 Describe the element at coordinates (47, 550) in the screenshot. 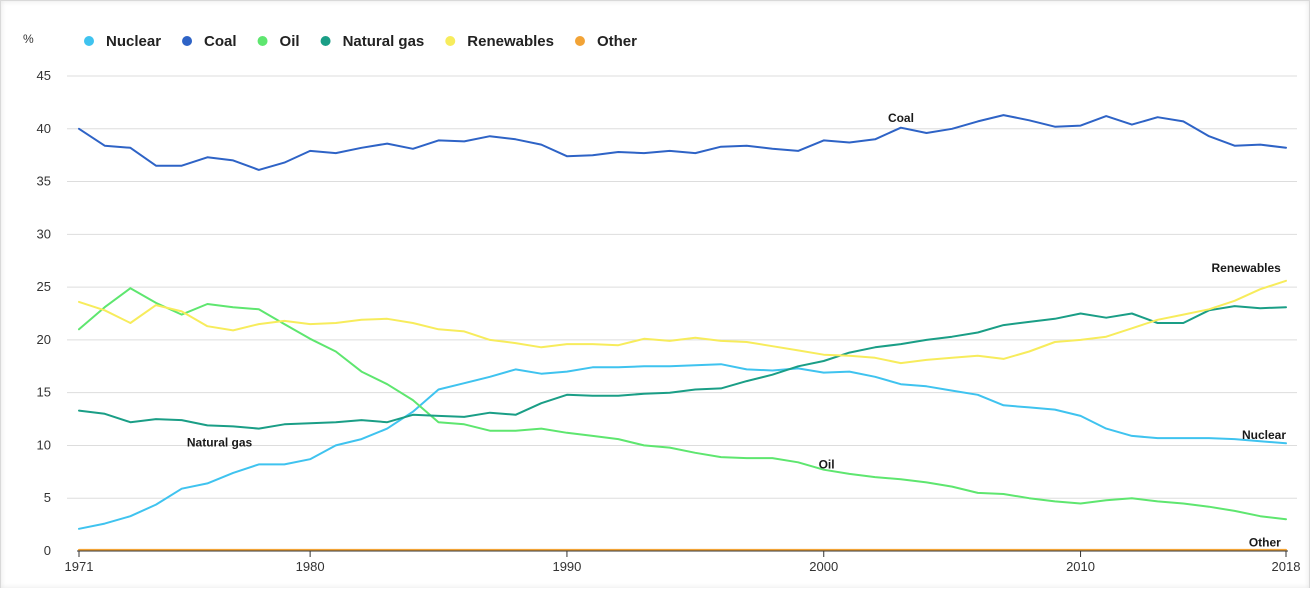

I see `y-tick-label: 0` at that location.